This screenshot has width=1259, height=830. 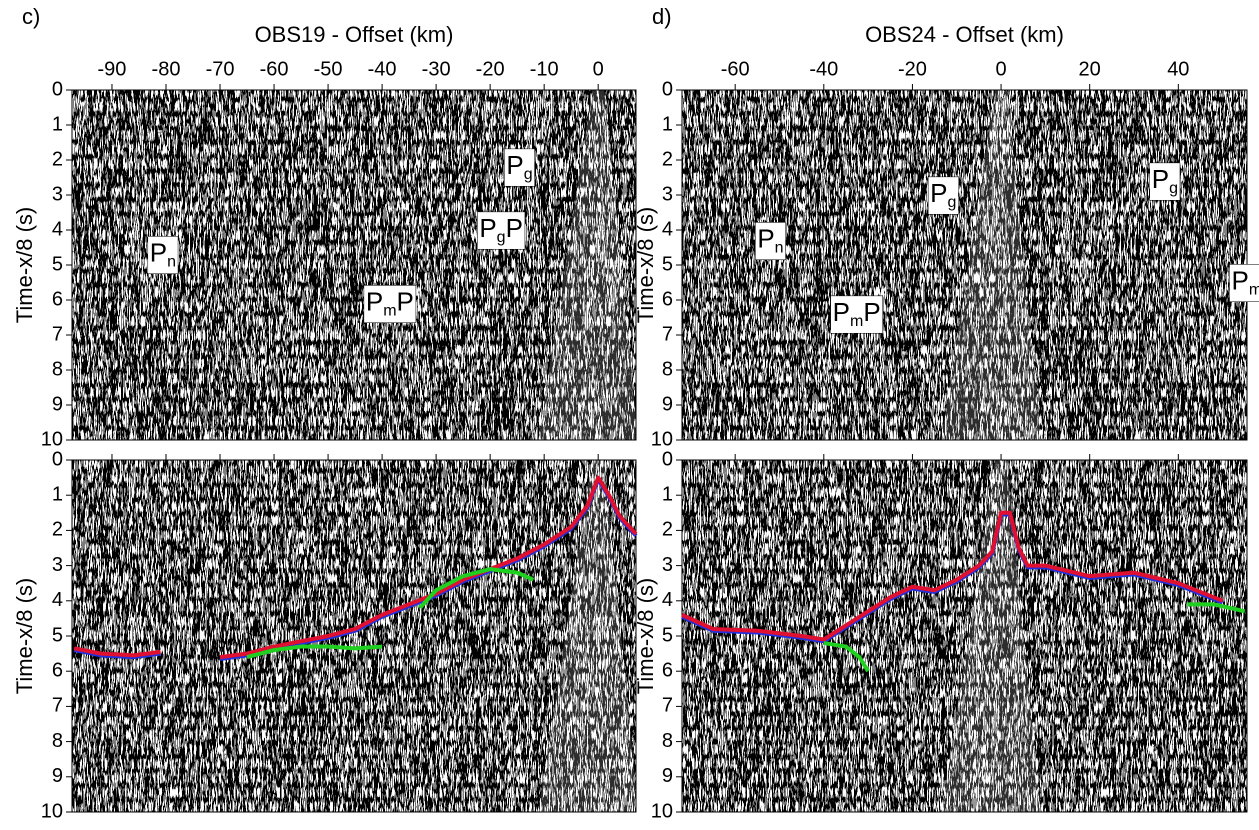 What do you see at coordinates (328, 69) in the screenshot?
I see `x-tick-label: -50` at bounding box center [328, 69].